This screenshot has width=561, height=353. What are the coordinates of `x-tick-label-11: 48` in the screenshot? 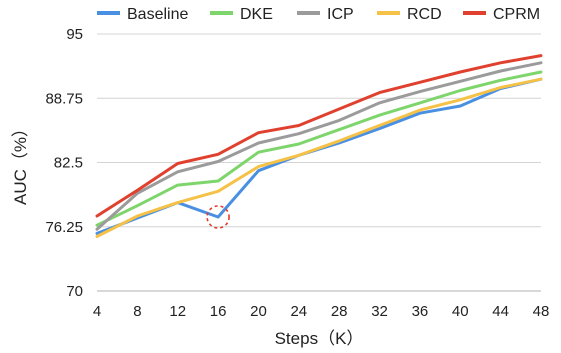 It's located at (541, 311).